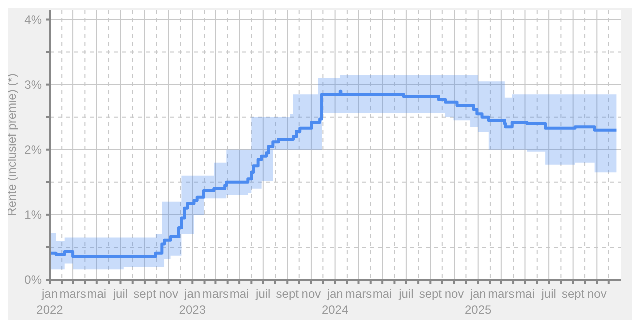  Describe the element at coordinates (33, 280) in the screenshot. I see `y-tick-label: 0%` at that location.